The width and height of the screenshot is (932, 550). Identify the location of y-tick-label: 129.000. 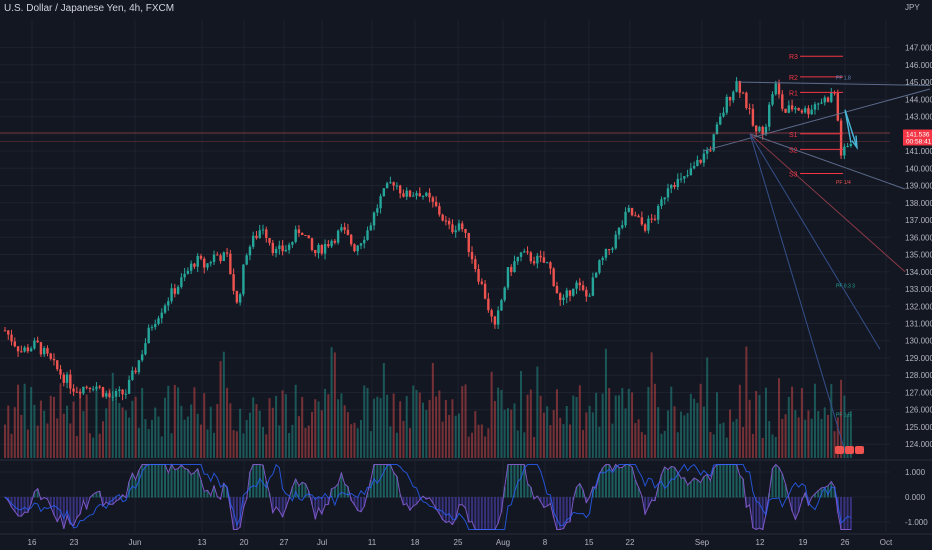
(918, 358).